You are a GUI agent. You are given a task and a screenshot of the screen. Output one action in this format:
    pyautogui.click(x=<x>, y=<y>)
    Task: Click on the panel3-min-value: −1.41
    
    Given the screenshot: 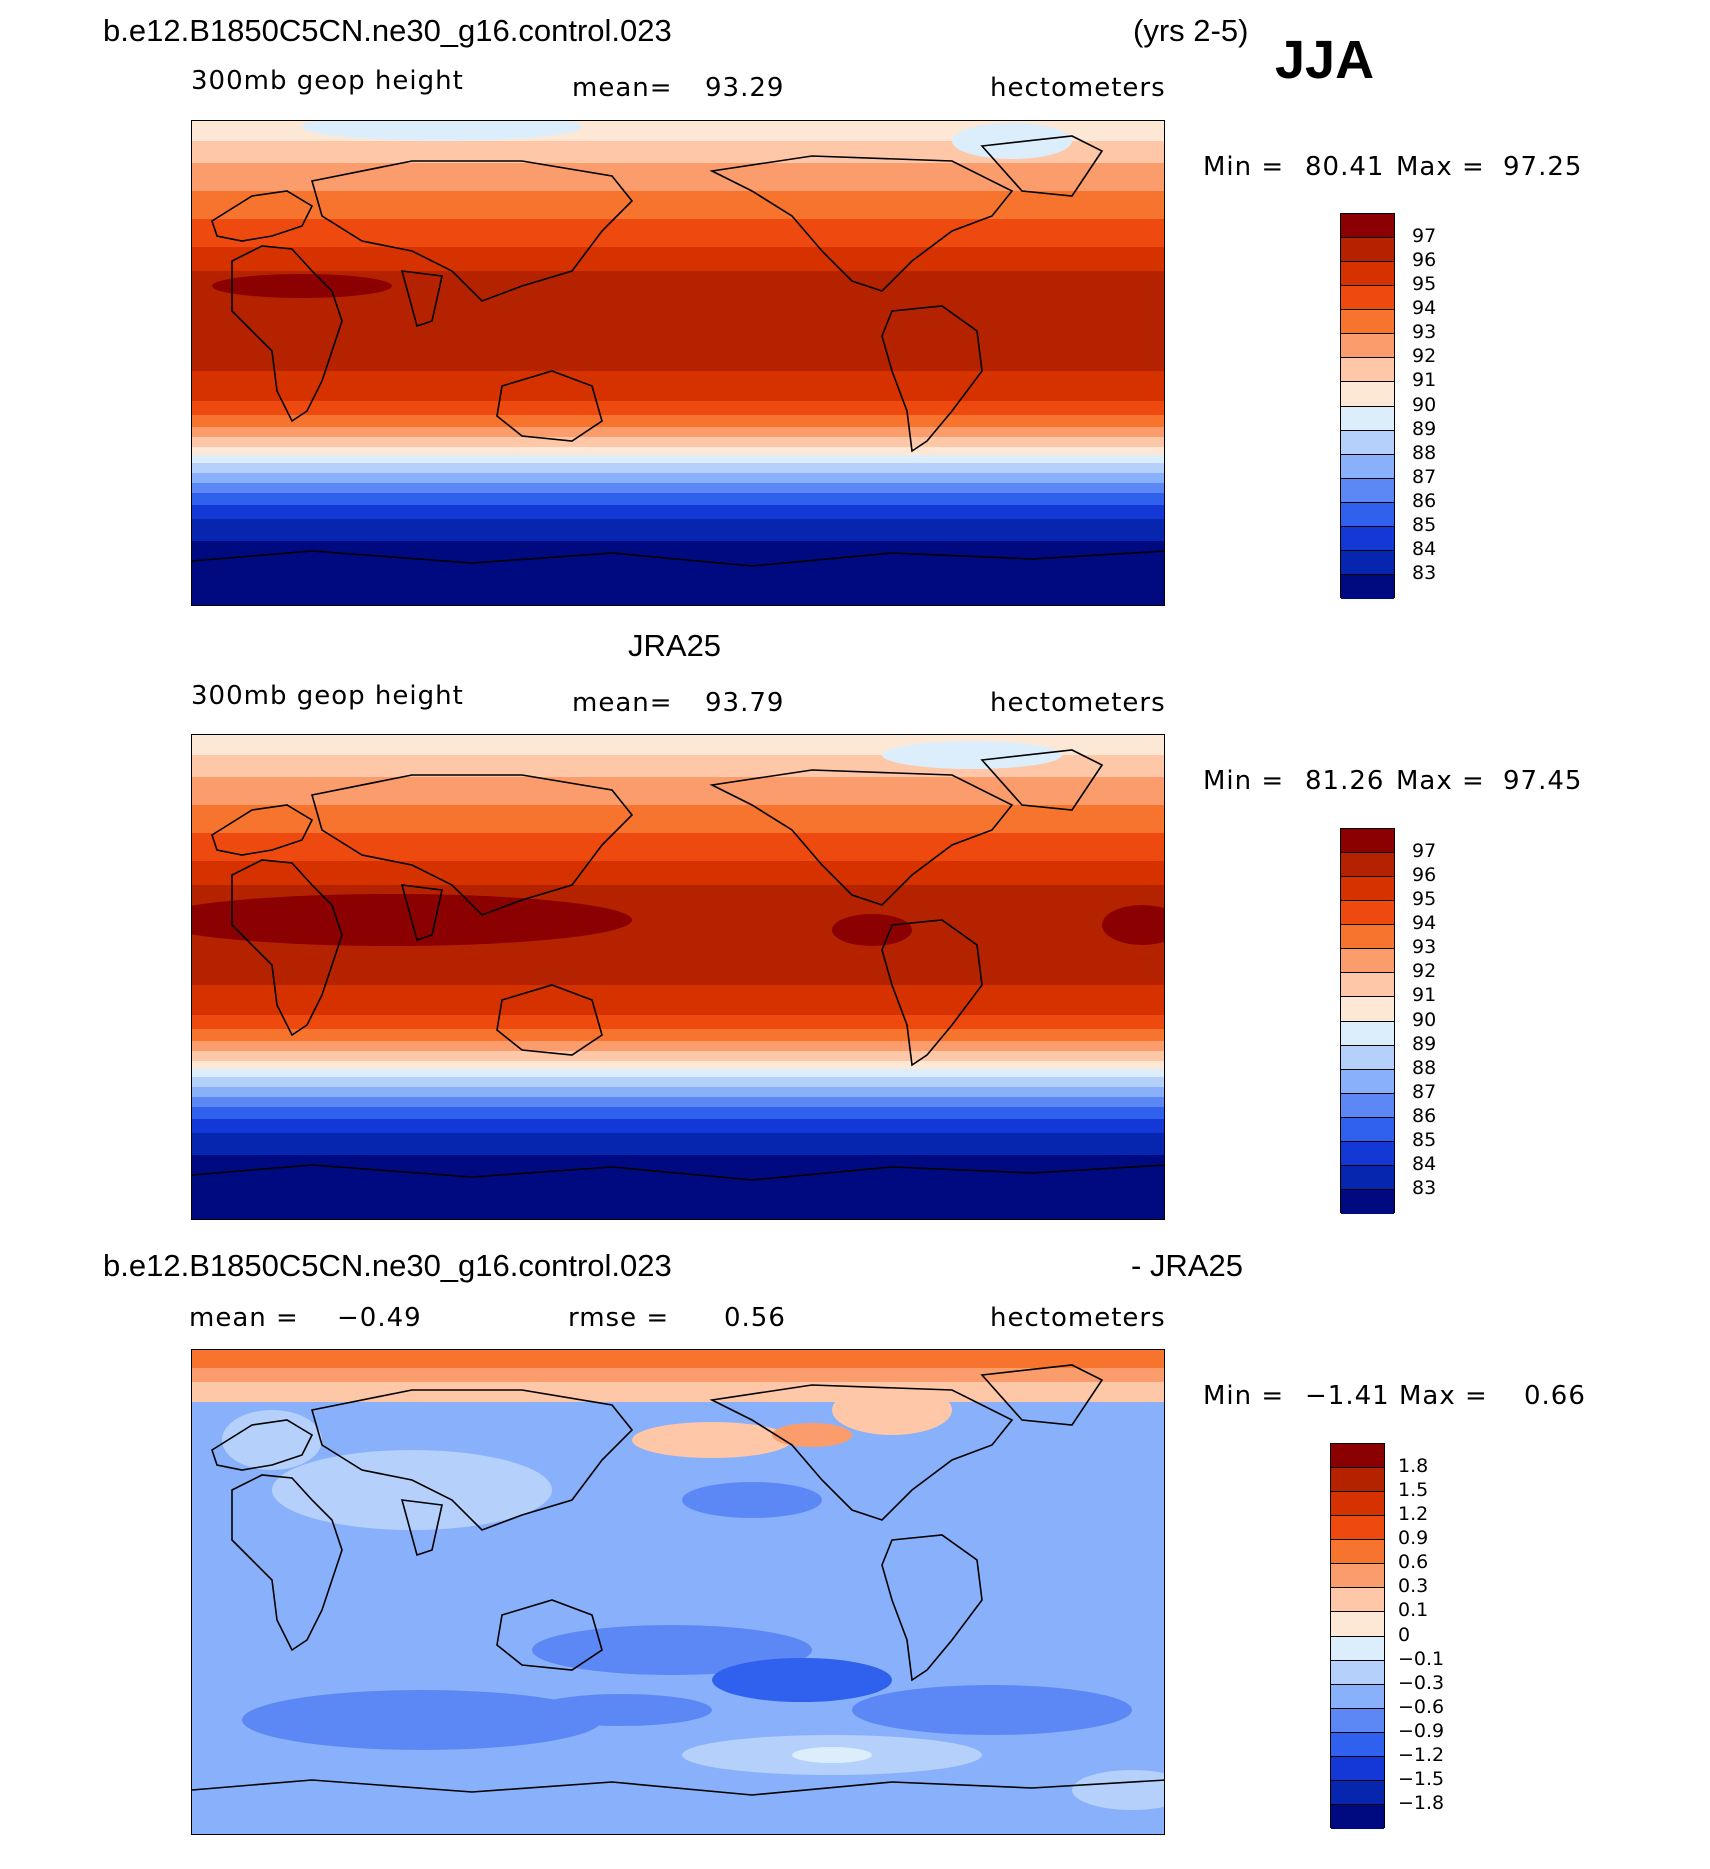 What is the action you would take?
    pyautogui.click(x=1347, y=1396)
    